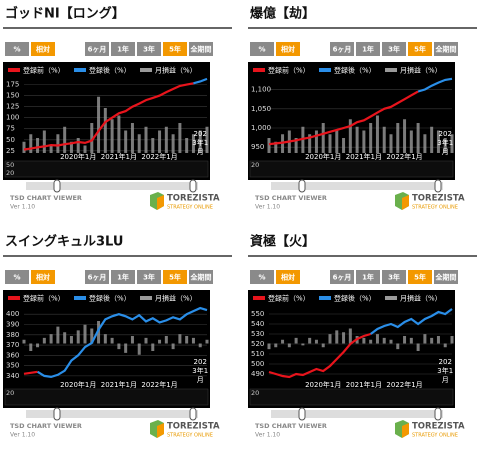 This screenshot has height=452, width=480. What do you see at coordinates (357, 186) in the screenshot?
I see `scroller-track` at bounding box center [357, 186].